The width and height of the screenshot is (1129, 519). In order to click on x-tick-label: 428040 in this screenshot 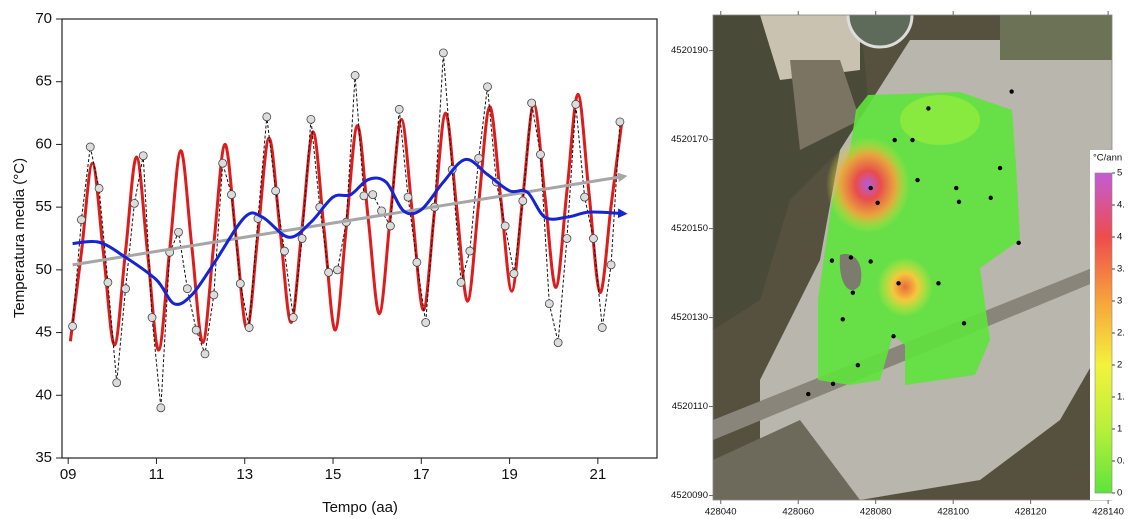, I will do `click(721, 512)`.